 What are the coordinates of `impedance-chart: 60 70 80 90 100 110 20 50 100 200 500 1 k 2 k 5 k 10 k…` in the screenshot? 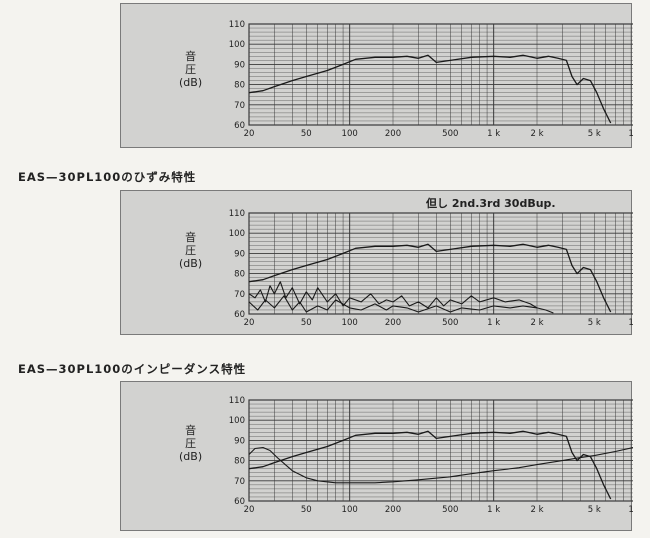 It's located at (431, 455).